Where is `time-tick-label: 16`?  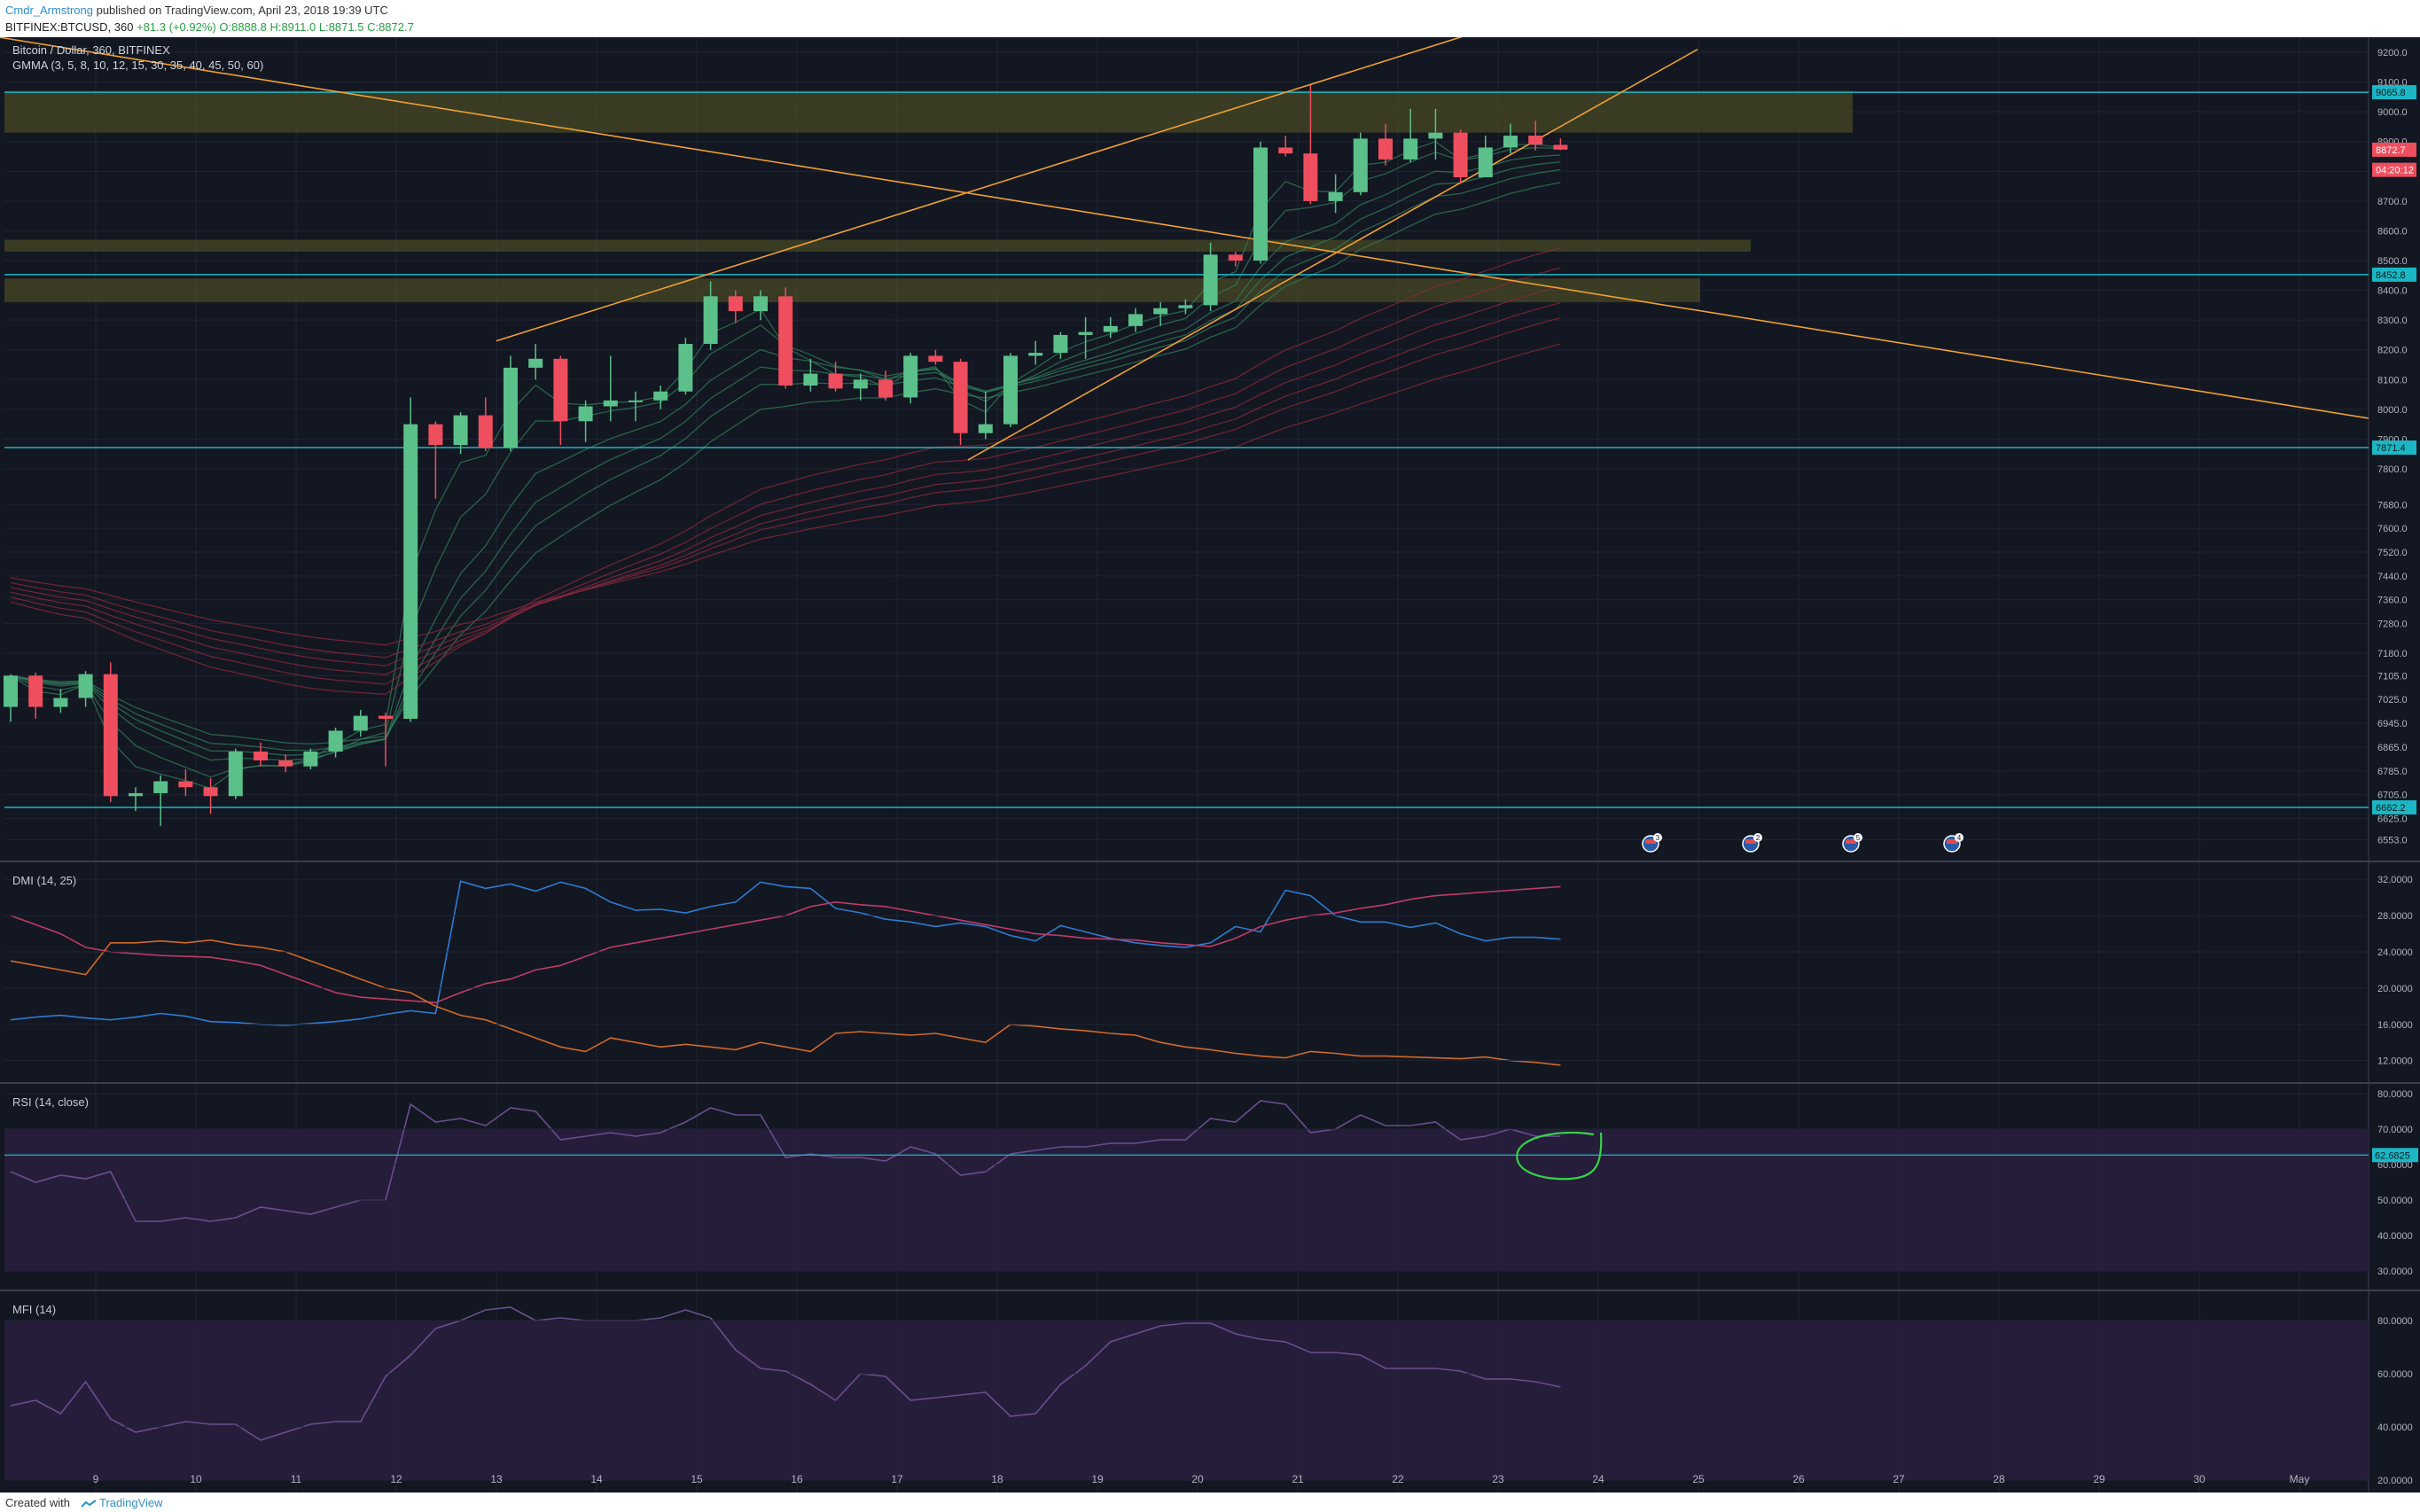 time-tick-label: 16 is located at coordinates (797, 1479).